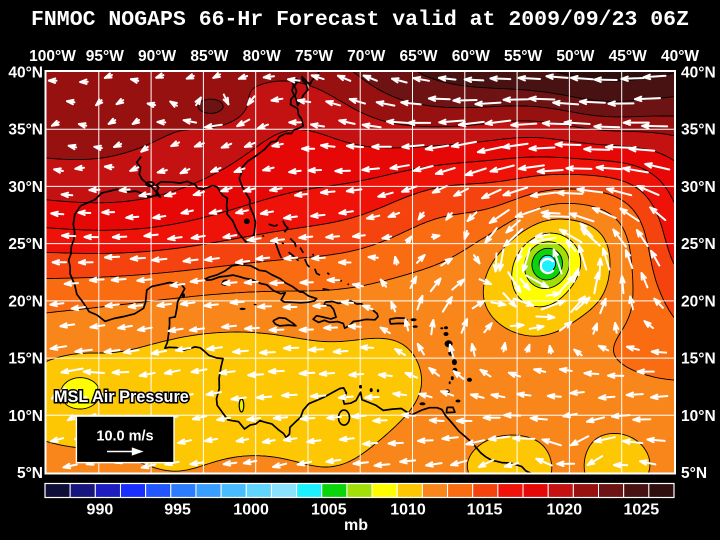 The height and width of the screenshot is (540, 720). What do you see at coordinates (121, 397) in the screenshot?
I see `svg-text: MSL Air Pressure` at bounding box center [121, 397].